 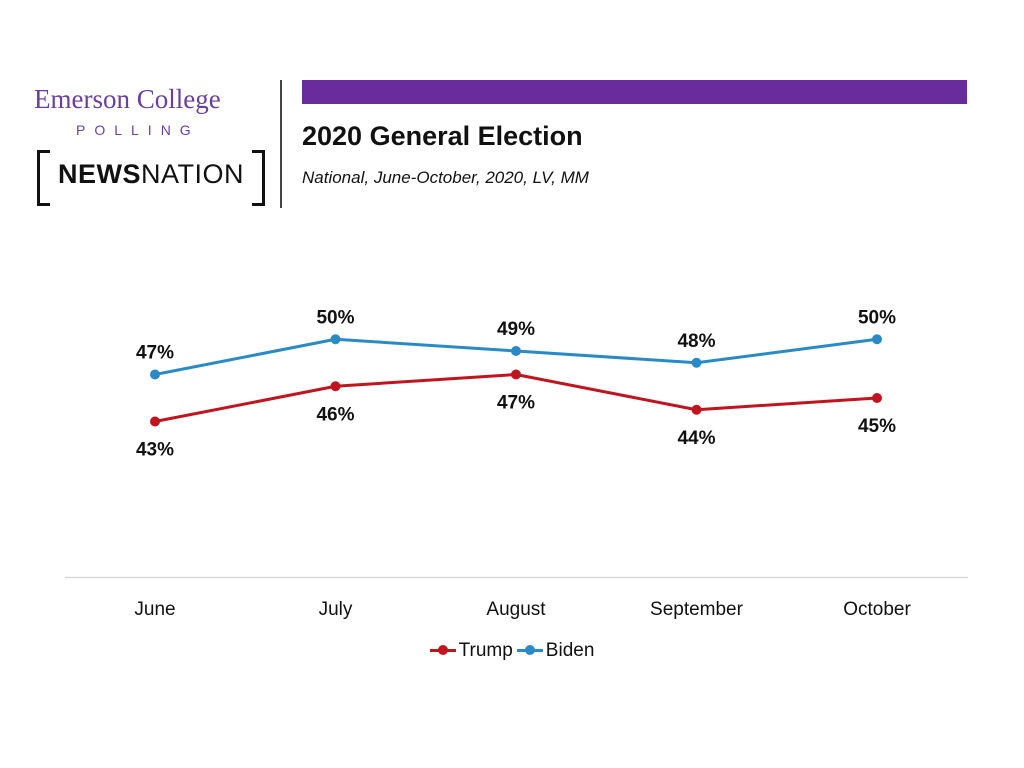 I want to click on series-line-biden, so click(x=516, y=356).